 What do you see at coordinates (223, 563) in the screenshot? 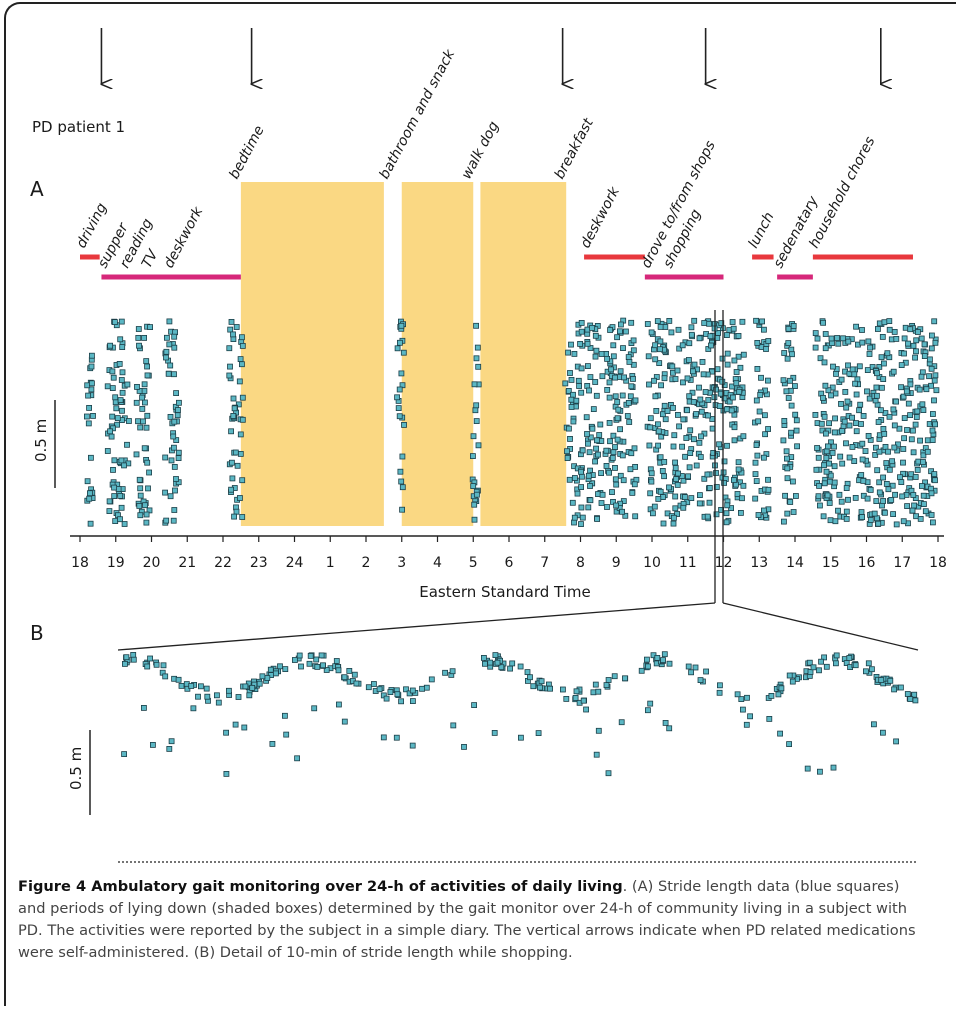
I see `x-tick-label: 22` at bounding box center [223, 563].